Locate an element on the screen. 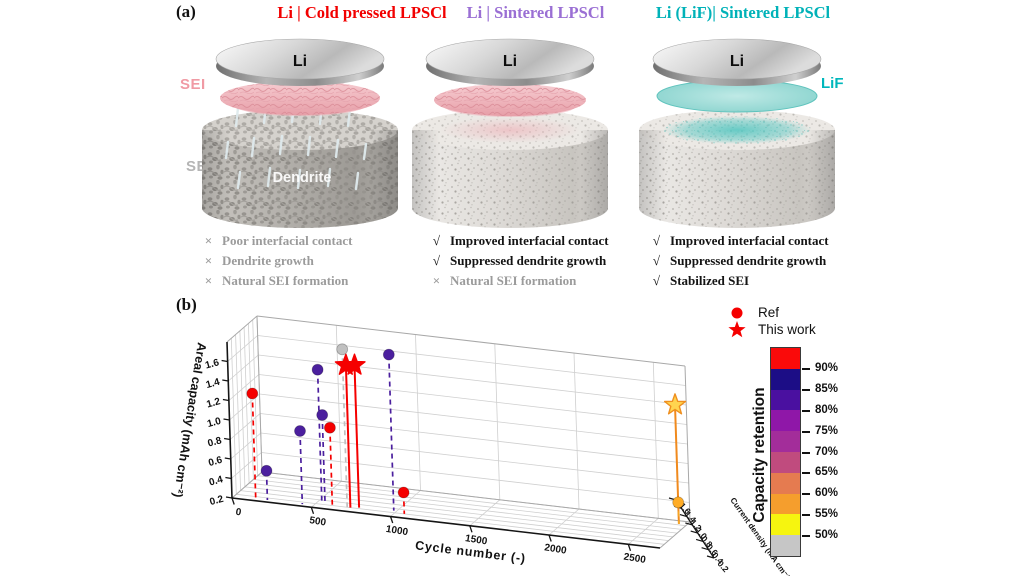  colorbar-tick-label: 80% is located at coordinates (827, 409).